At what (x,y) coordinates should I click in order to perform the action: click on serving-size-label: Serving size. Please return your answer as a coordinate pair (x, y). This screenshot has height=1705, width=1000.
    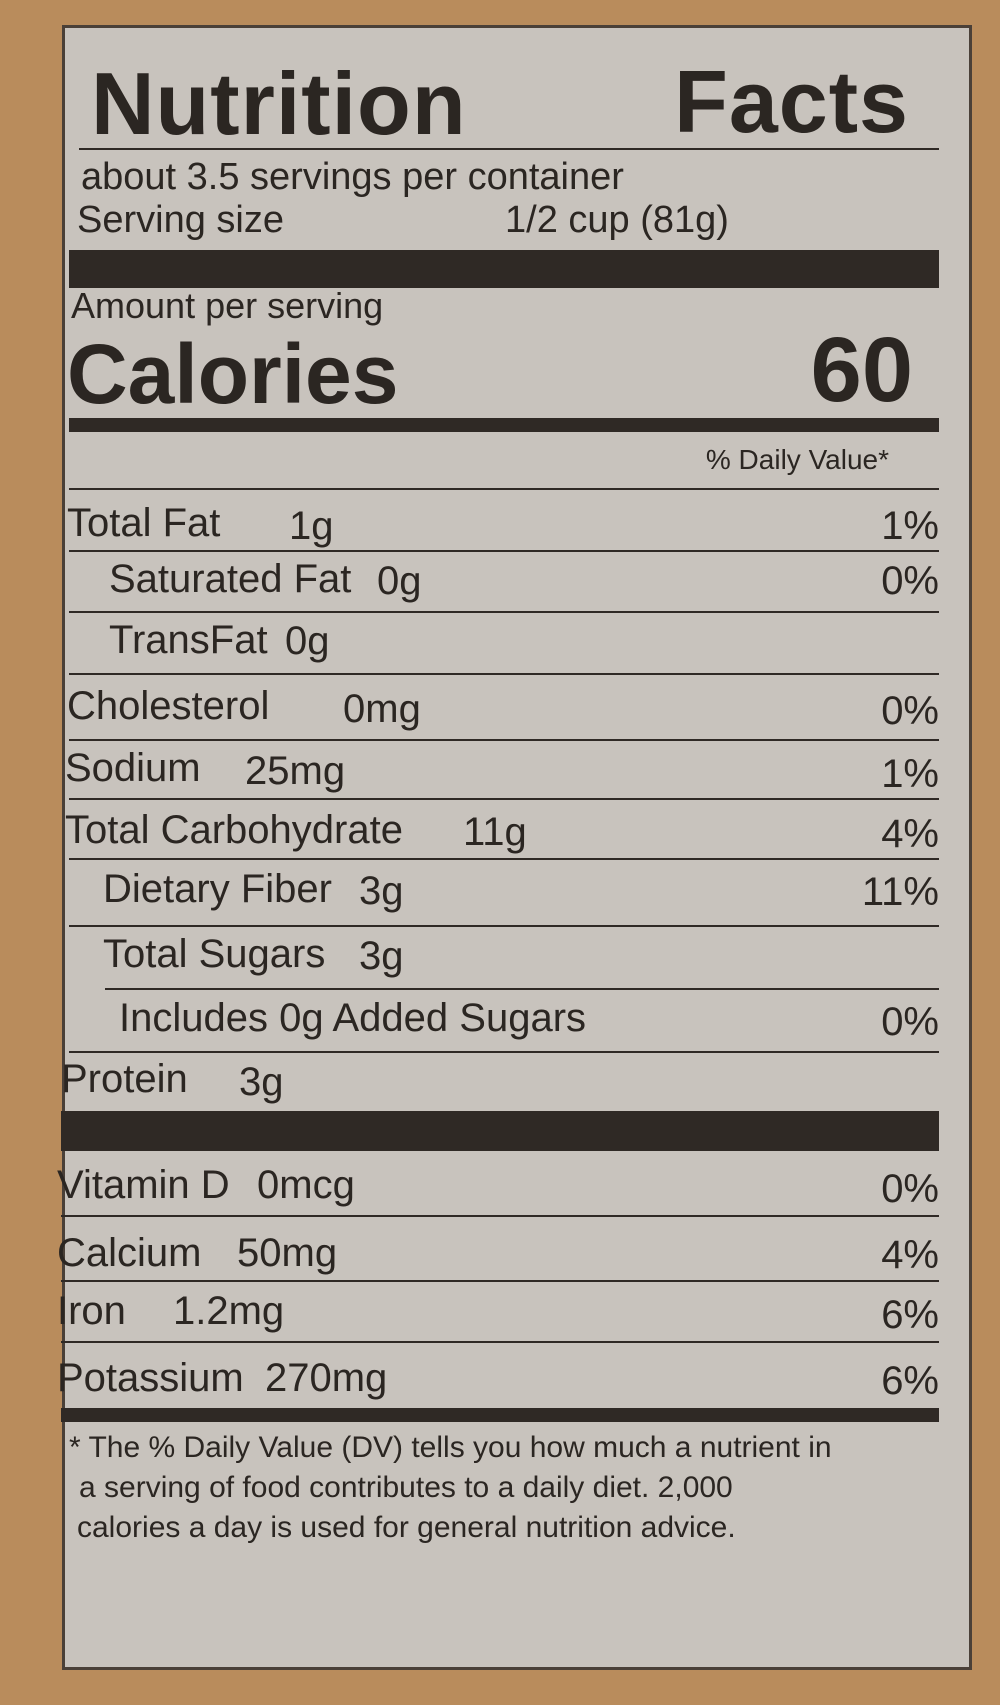
    Looking at the image, I should click on (180, 220).